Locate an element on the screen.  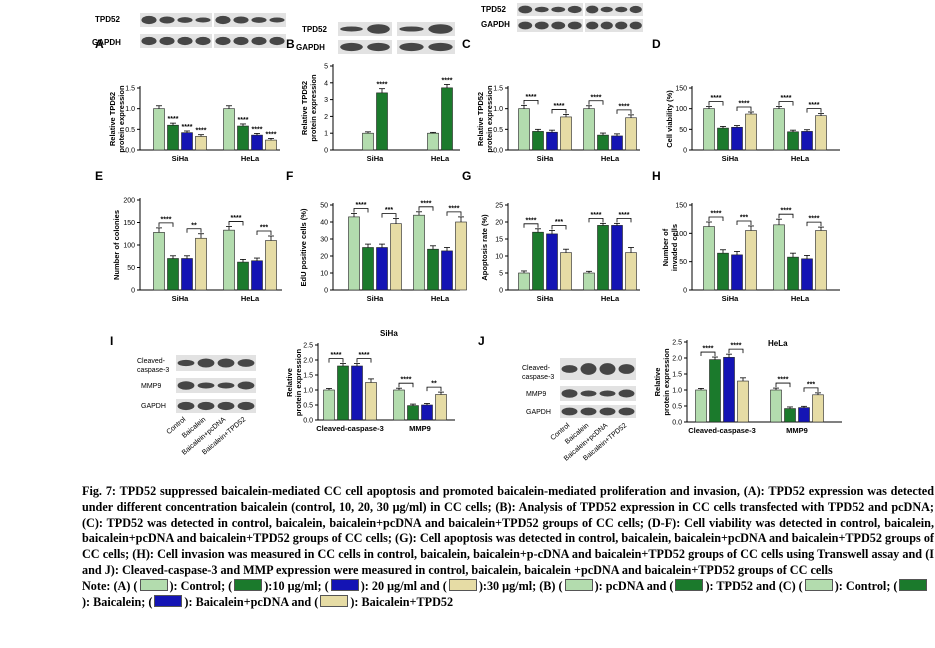
y-tick-label: 3 is located at coordinates (326, 100).